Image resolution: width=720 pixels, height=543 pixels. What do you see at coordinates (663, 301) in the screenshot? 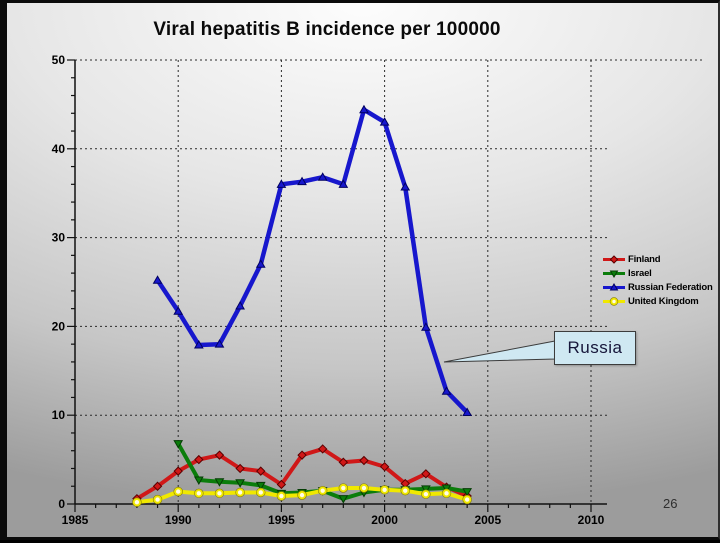
I see `legend-label: United Kingdom` at bounding box center [663, 301].